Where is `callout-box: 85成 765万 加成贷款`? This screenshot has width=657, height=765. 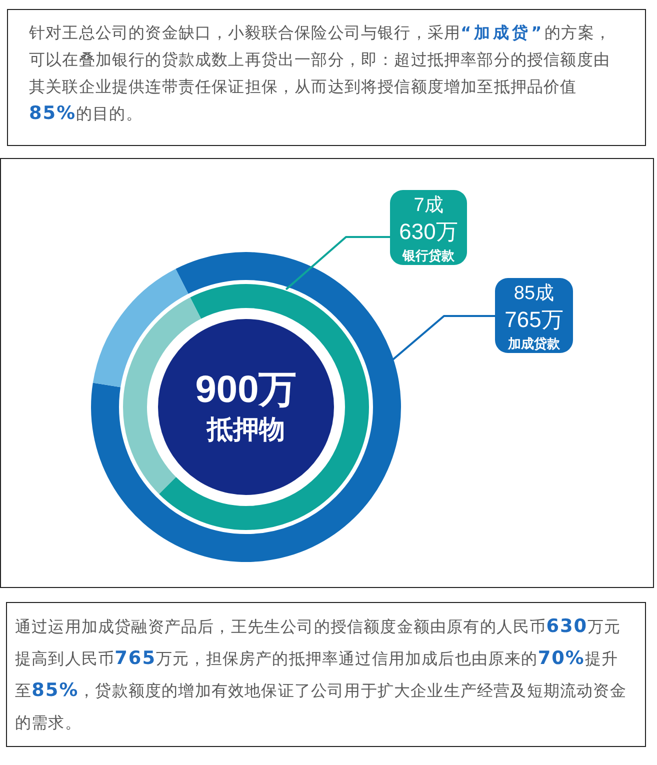
callout-box: 85成 765万 加成贷款 is located at coordinates (534, 315).